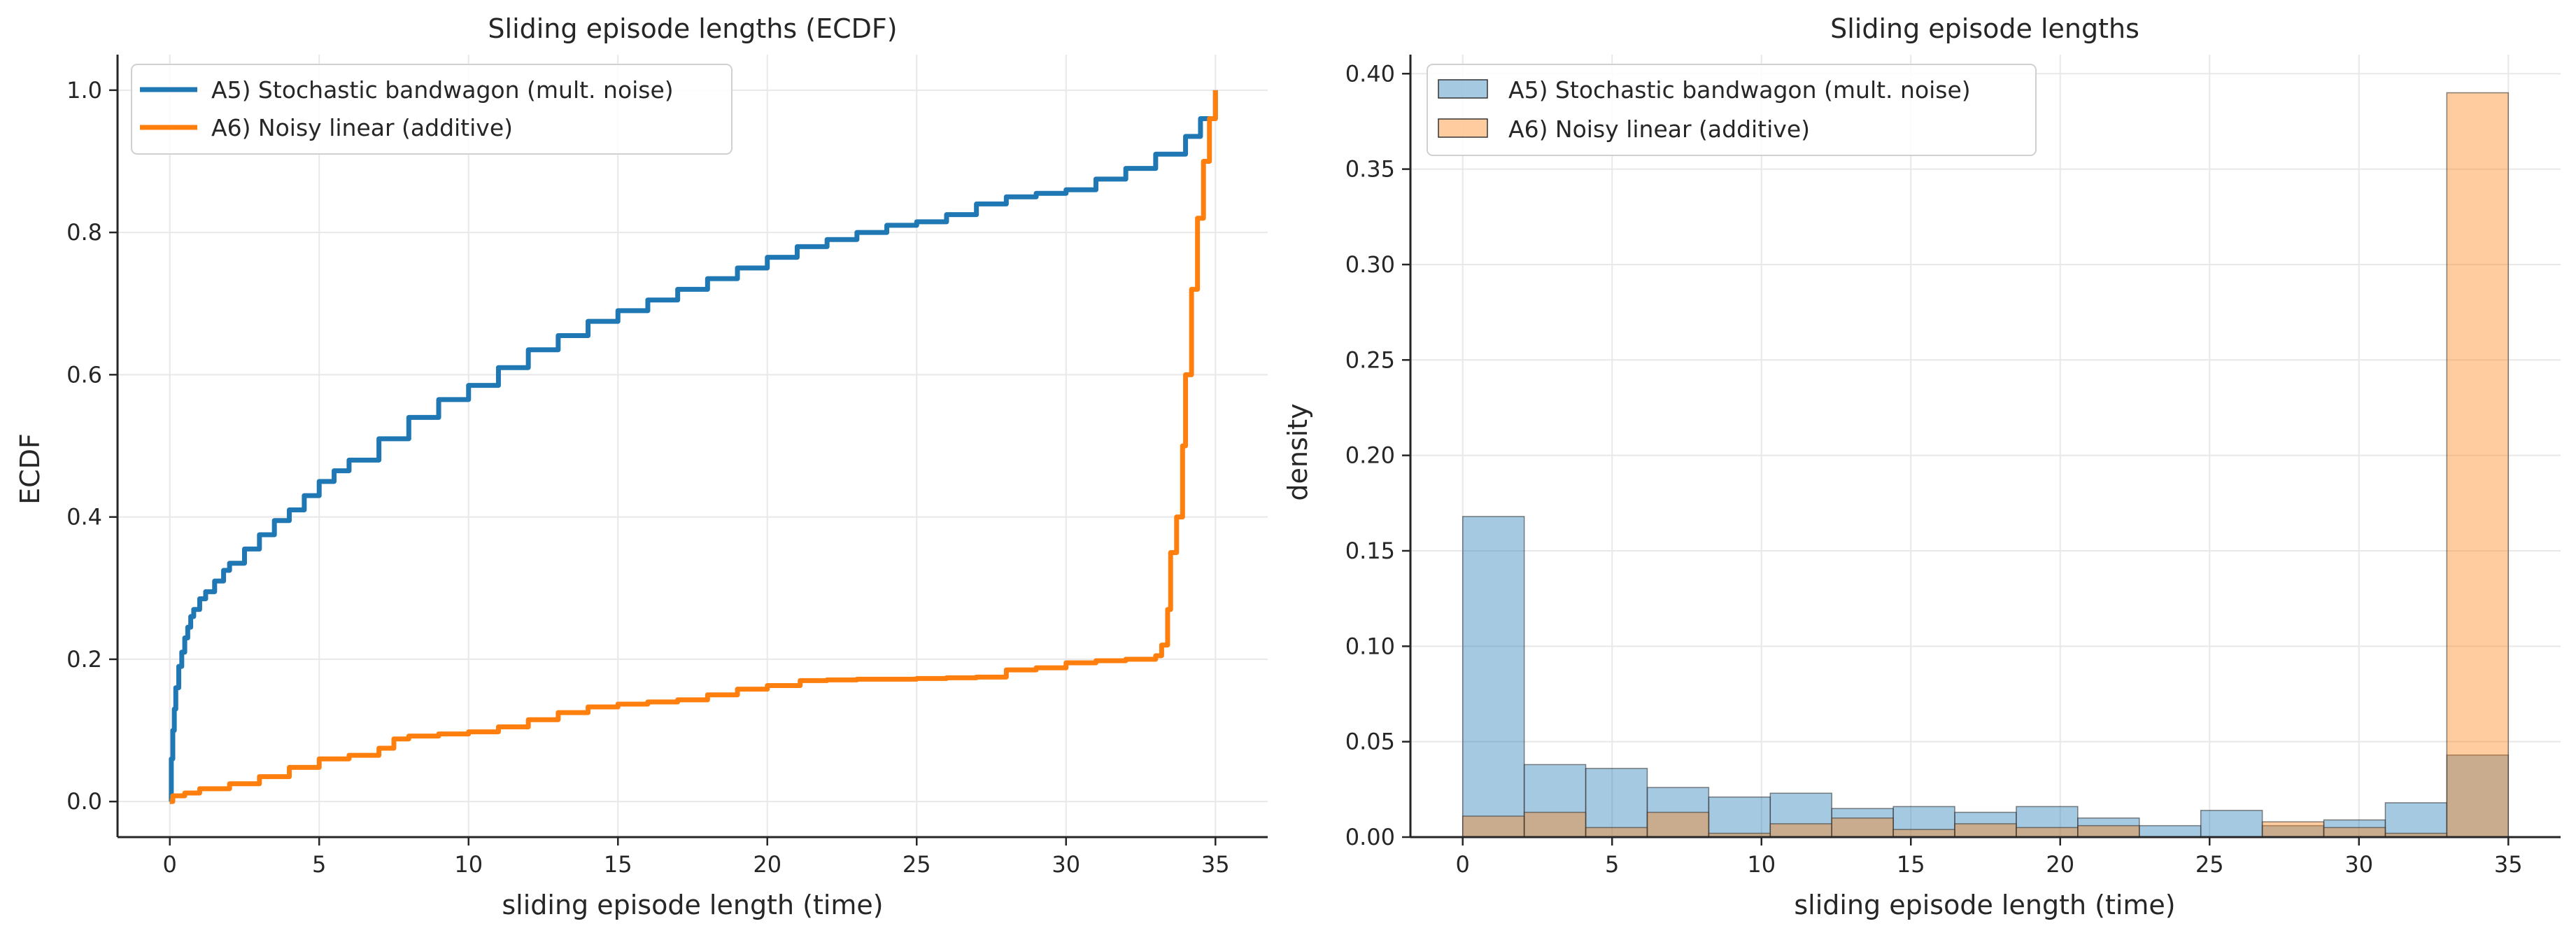 This screenshot has width=2576, height=940. Describe the element at coordinates (1215, 864) in the screenshot. I see `ecdf-x-tick-label-7: 35` at that location.